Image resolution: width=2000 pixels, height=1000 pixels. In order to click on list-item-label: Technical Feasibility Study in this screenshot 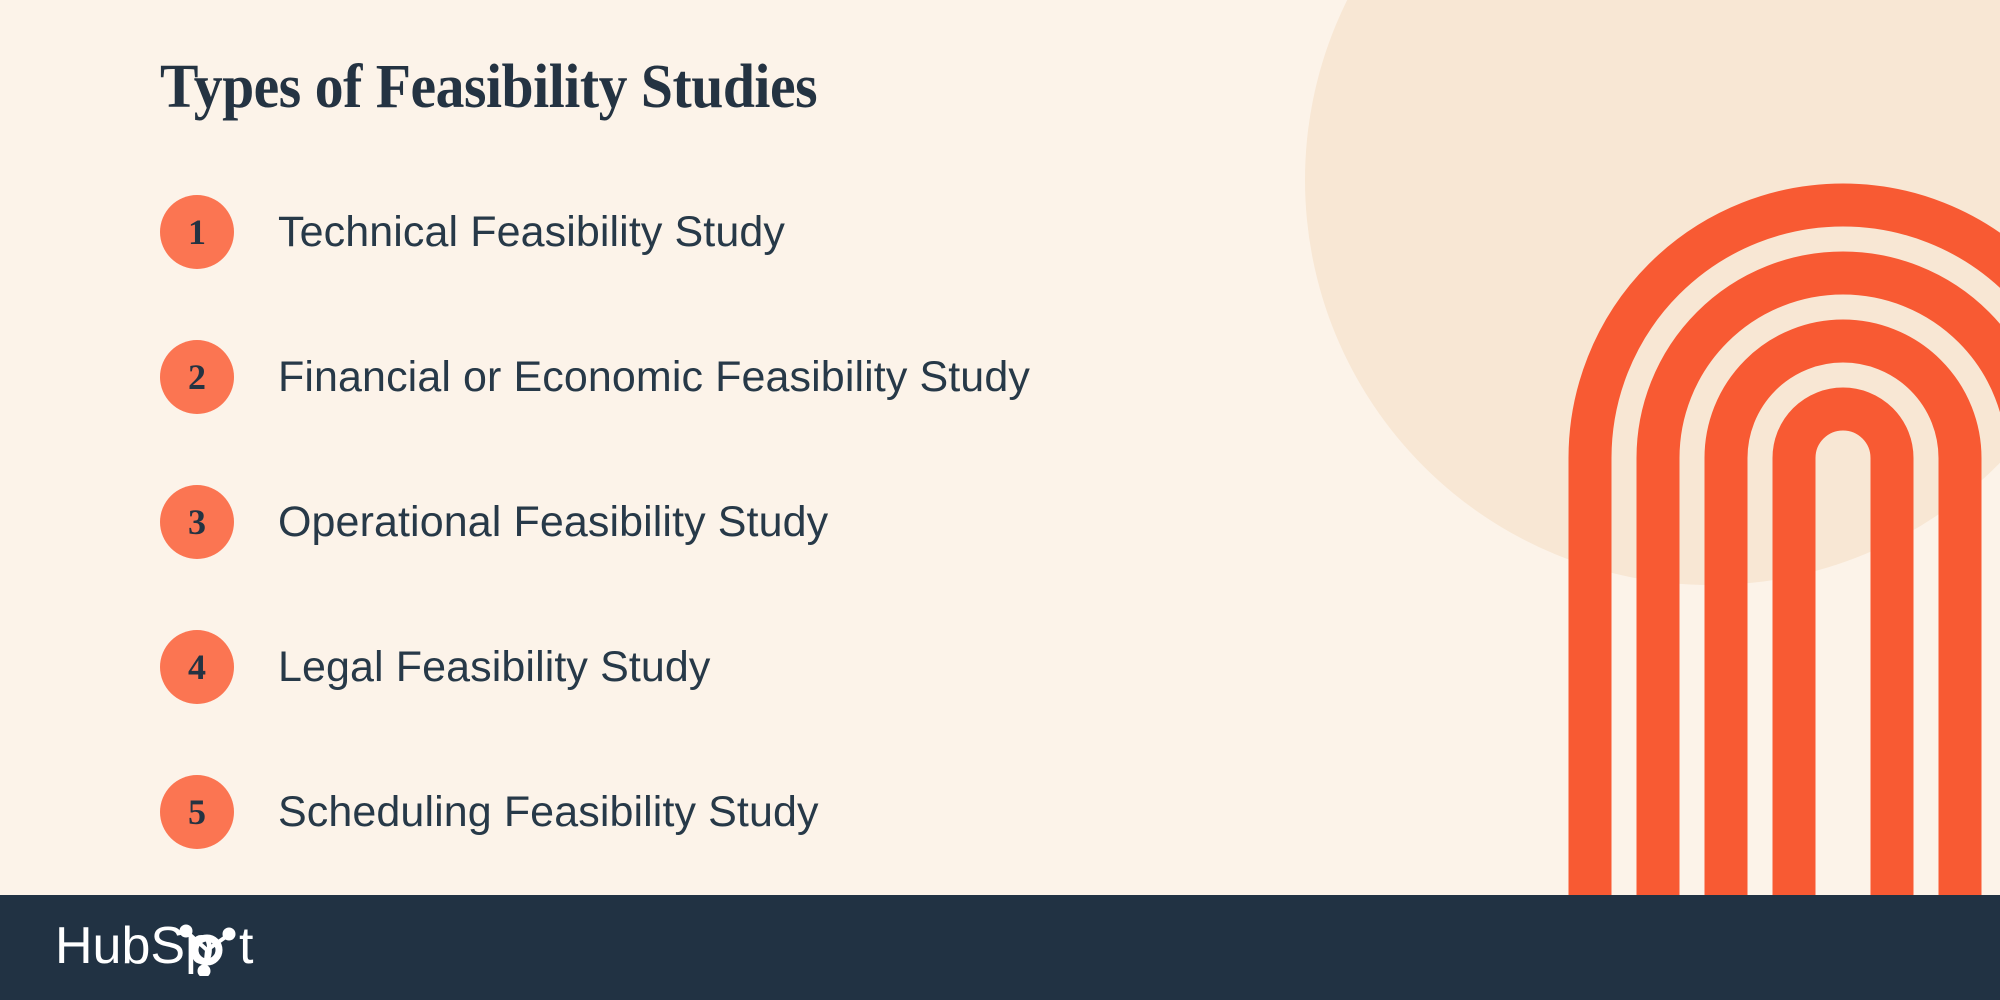, I will do `click(531, 231)`.